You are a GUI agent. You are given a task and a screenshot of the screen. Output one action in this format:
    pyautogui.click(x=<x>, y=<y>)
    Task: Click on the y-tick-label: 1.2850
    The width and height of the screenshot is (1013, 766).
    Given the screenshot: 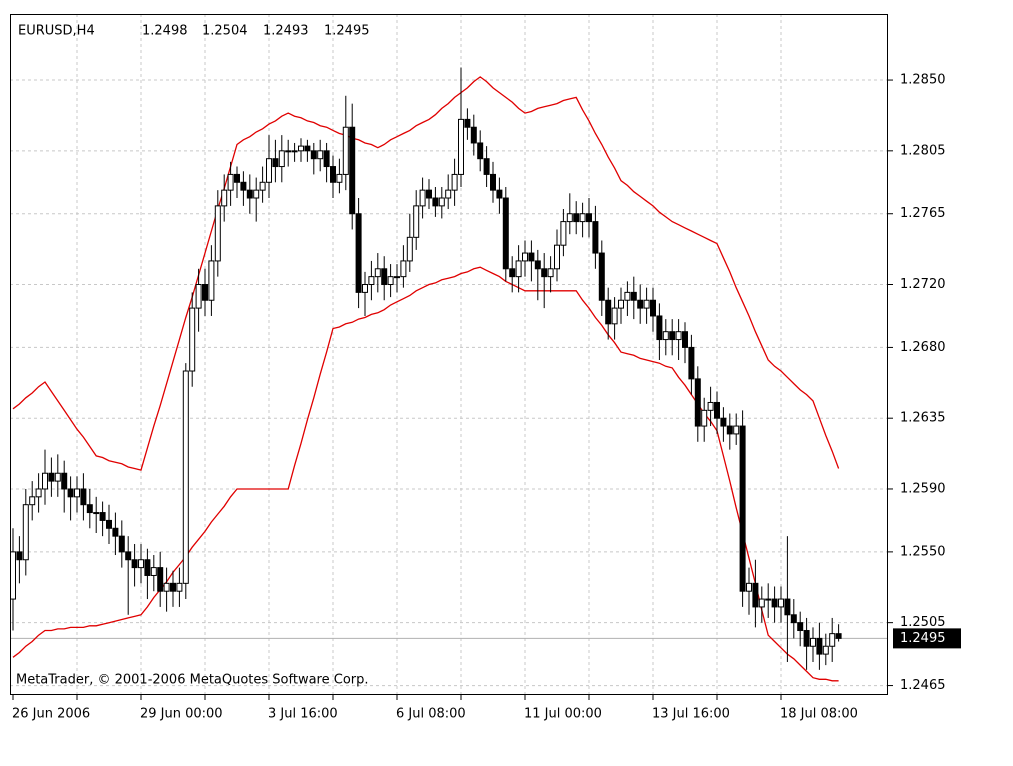 What is the action you would take?
    pyautogui.click(x=923, y=80)
    